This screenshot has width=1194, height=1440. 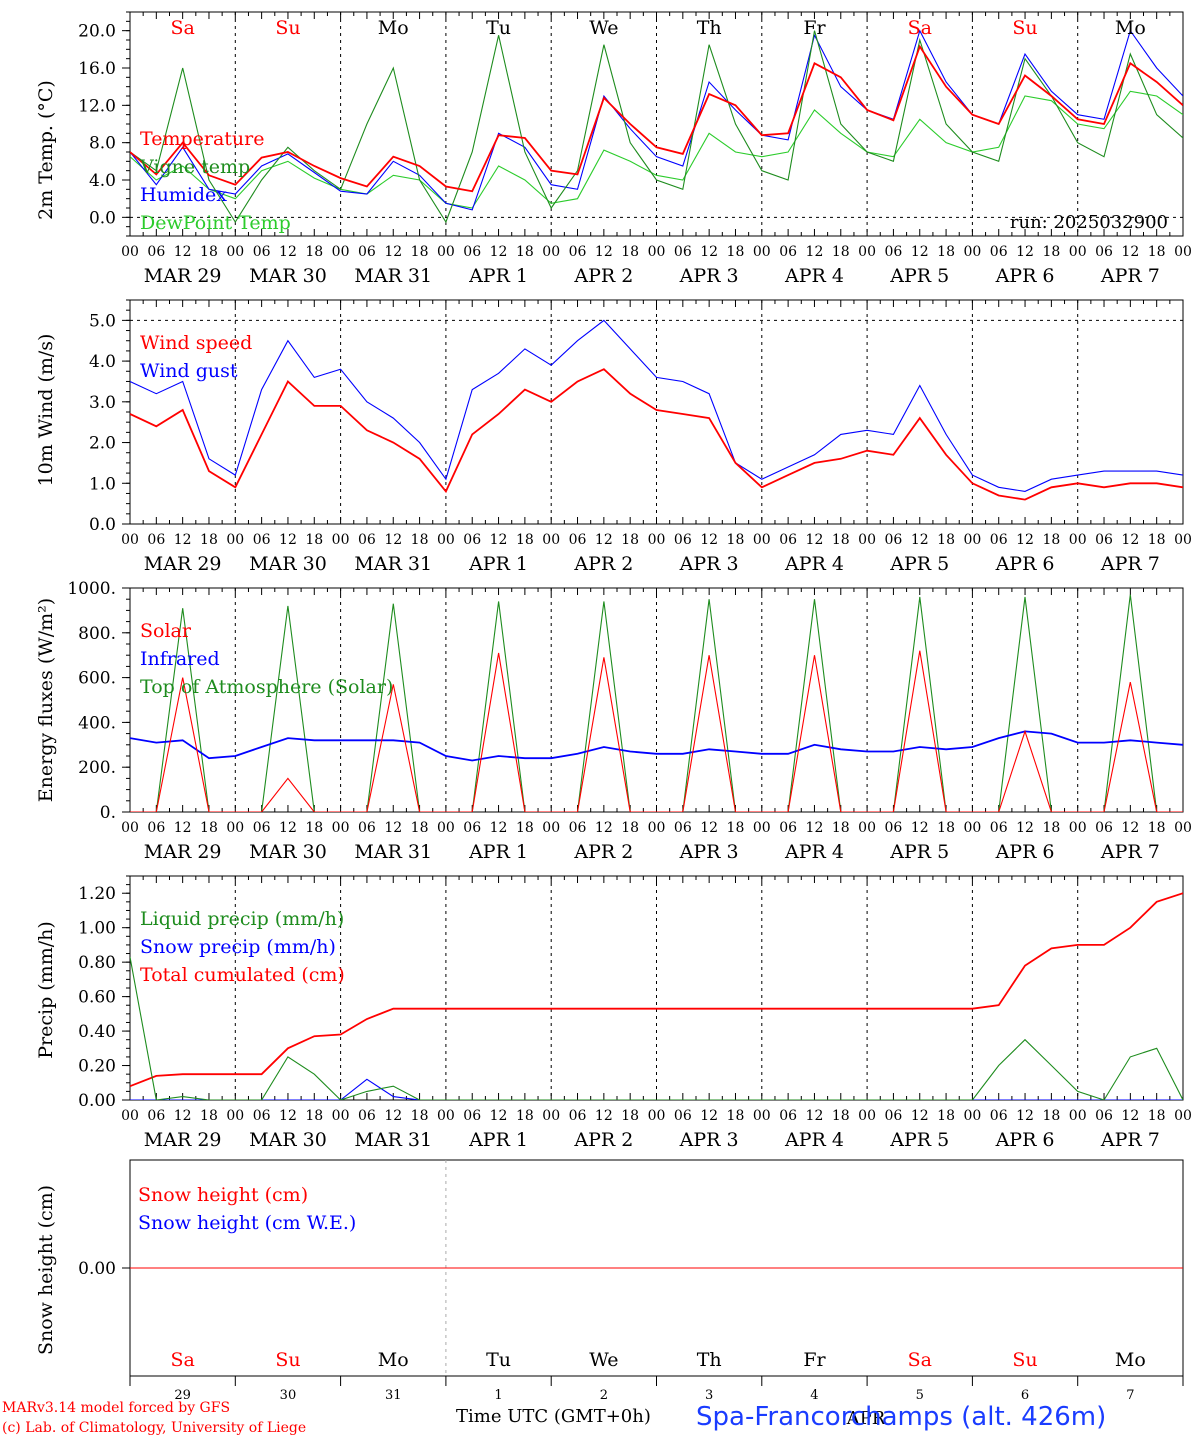 I want to click on date-tick-label: MAR 30, so click(x=288, y=564).